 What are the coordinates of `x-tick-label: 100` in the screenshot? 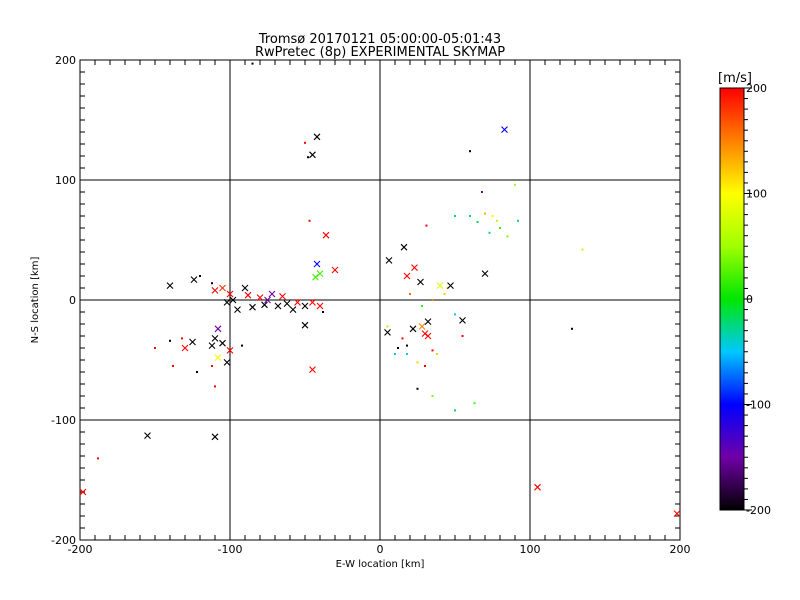 It's located at (530, 549).